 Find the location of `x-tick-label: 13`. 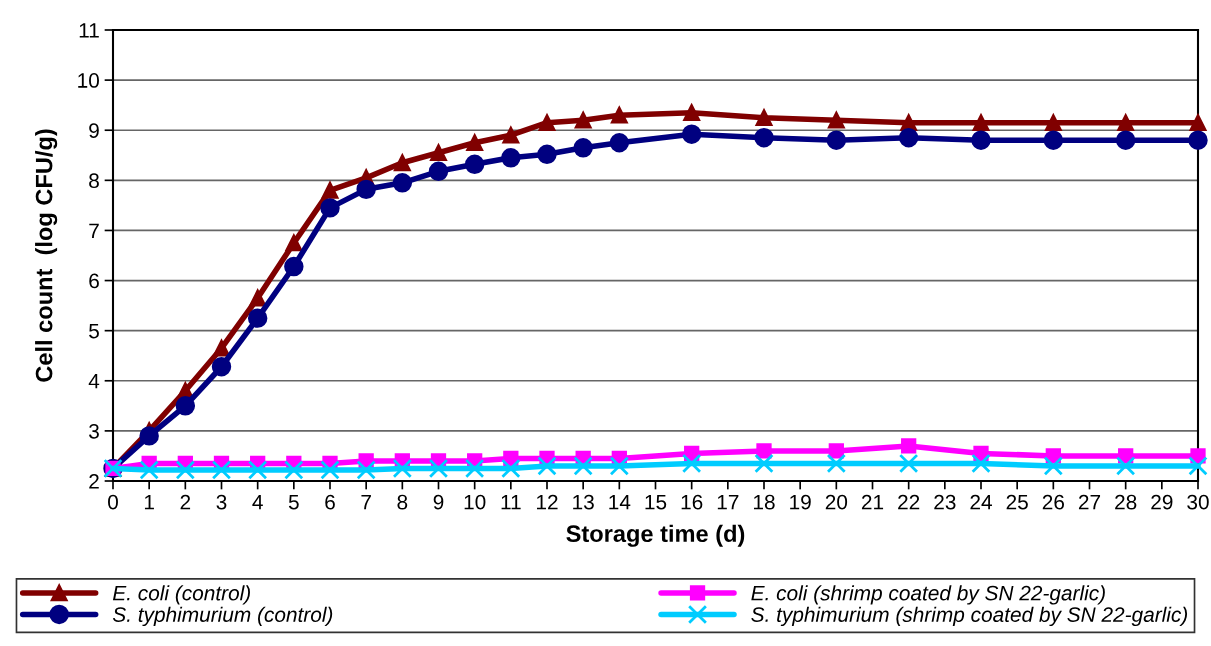

x-tick-label: 13 is located at coordinates (583, 502).